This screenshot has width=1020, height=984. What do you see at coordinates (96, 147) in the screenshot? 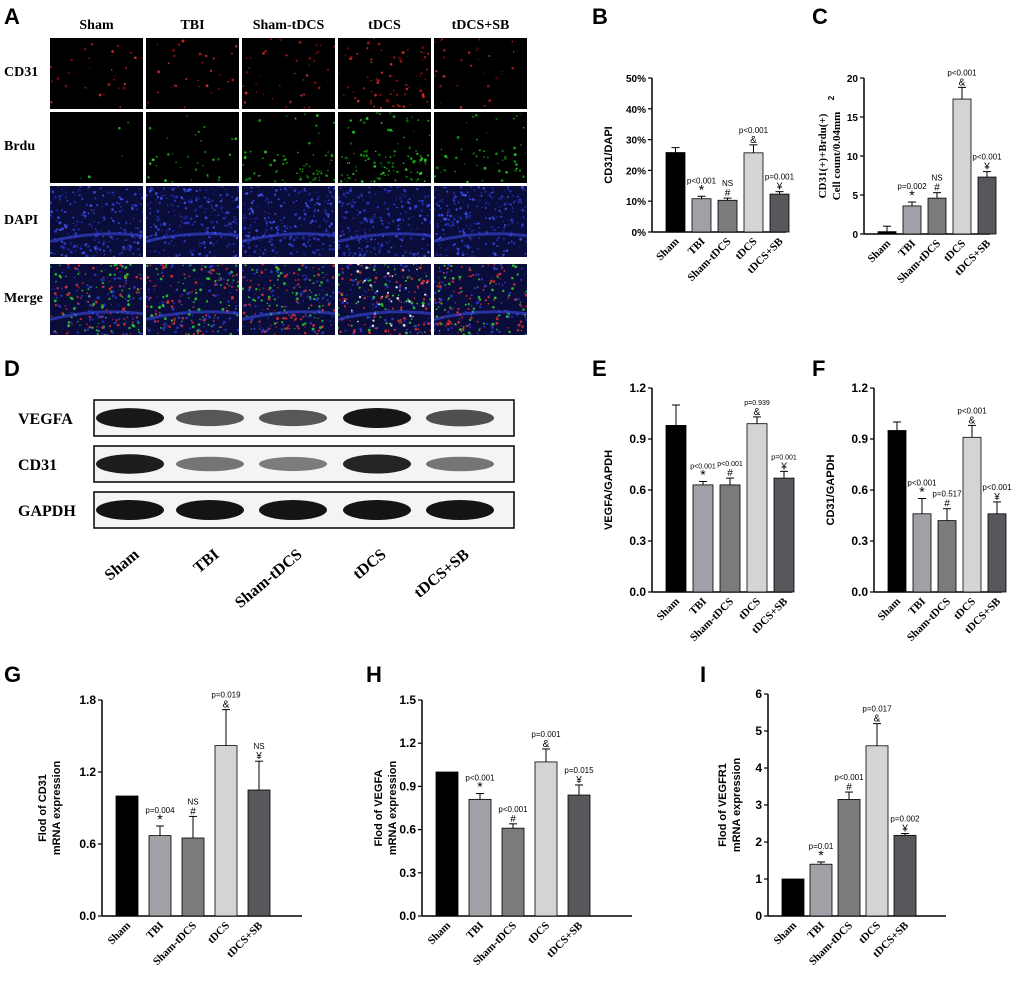
I see `micrograph-brdu-sham` at bounding box center [96, 147].